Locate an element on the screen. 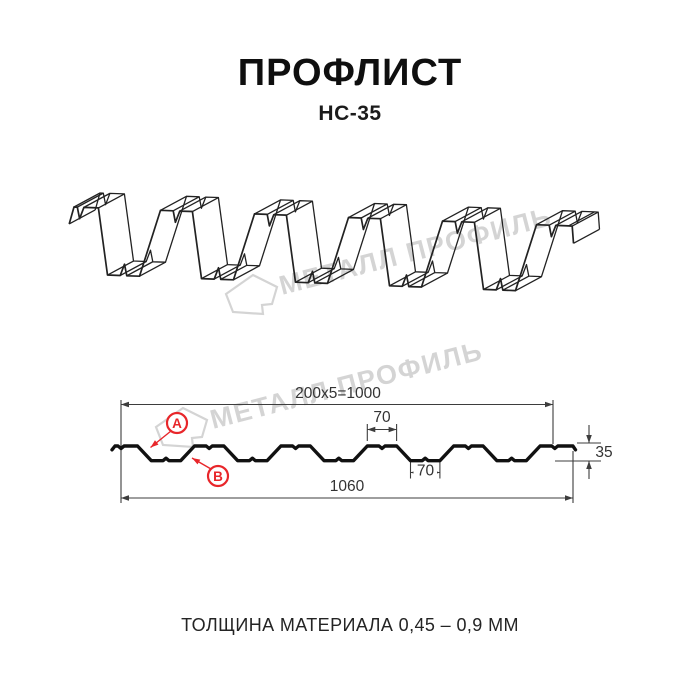  dimension-value: 1060 is located at coordinates (347, 486).